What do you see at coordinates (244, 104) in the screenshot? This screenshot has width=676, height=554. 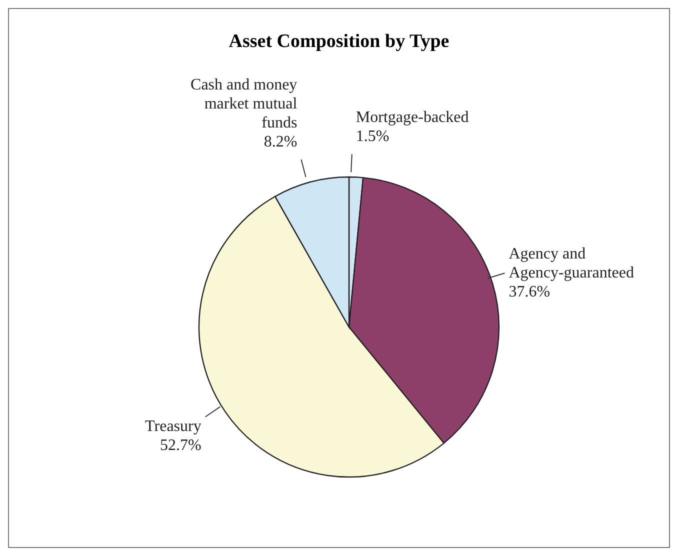 I see `slice-label: Cash and money market mutual funds` at bounding box center [244, 104].